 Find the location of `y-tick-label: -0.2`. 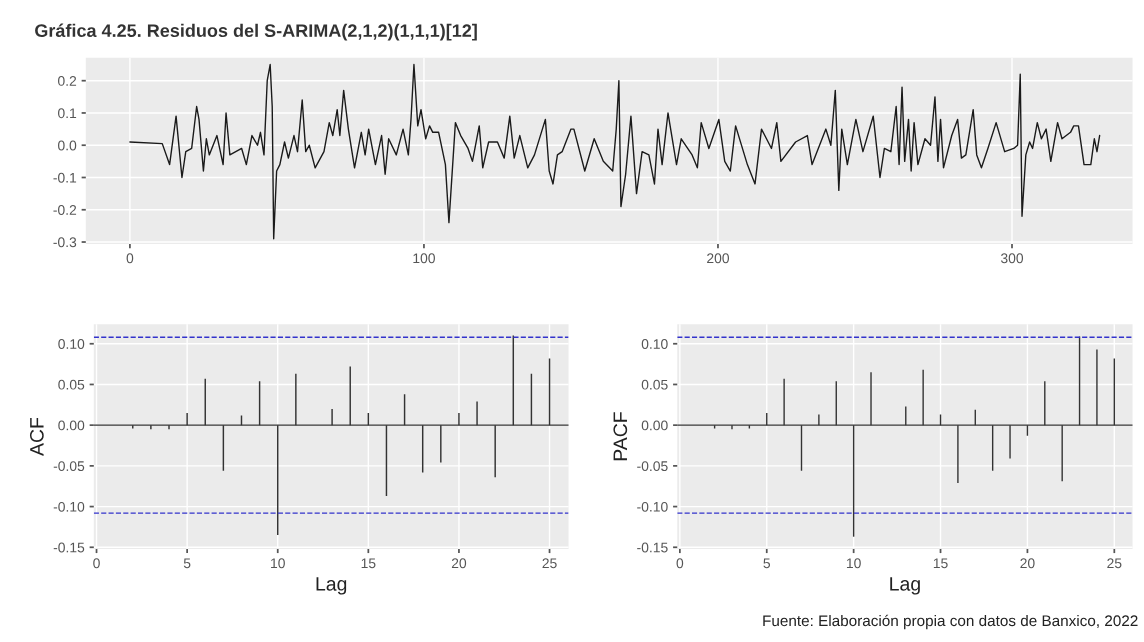

y-tick-label: -0.2 is located at coordinates (65, 210).